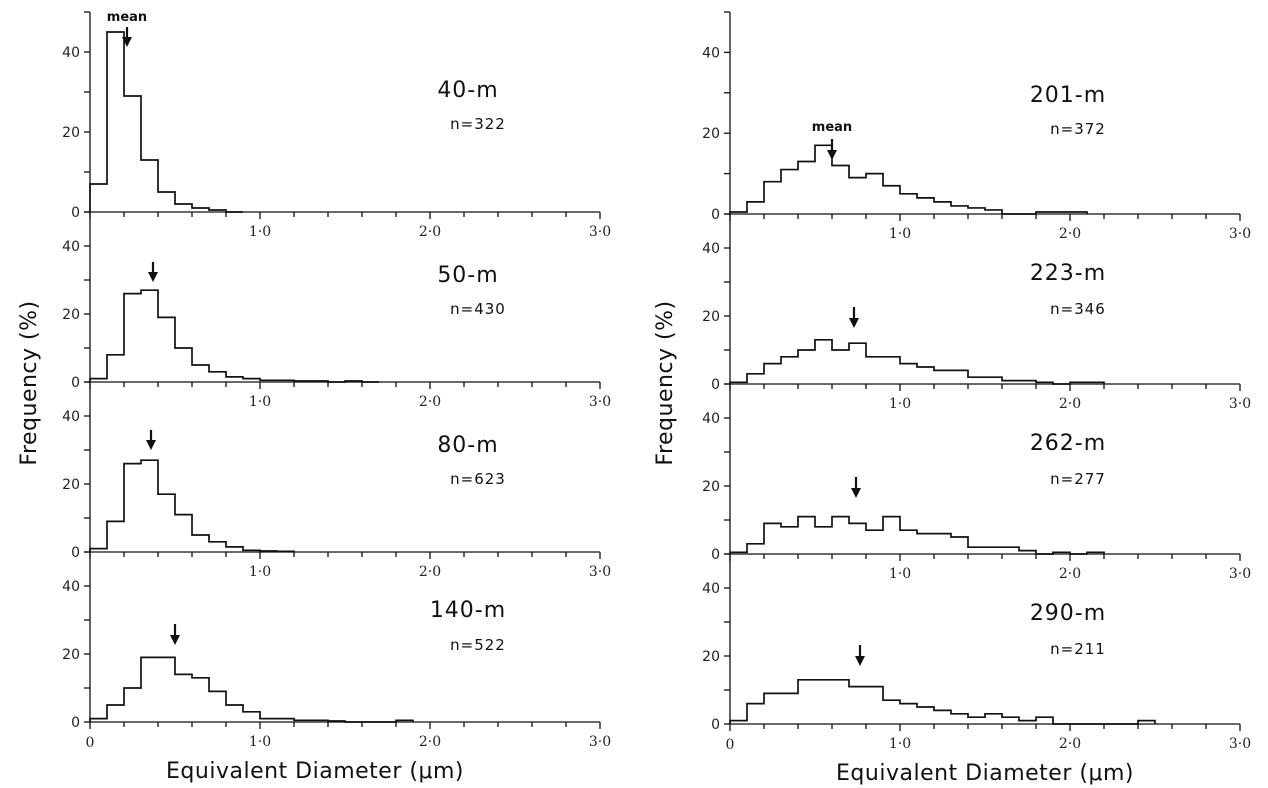  What do you see at coordinates (985, 773) in the screenshot?
I see `right-x-axis-label: Equivalent Diameter (μm)` at bounding box center [985, 773].